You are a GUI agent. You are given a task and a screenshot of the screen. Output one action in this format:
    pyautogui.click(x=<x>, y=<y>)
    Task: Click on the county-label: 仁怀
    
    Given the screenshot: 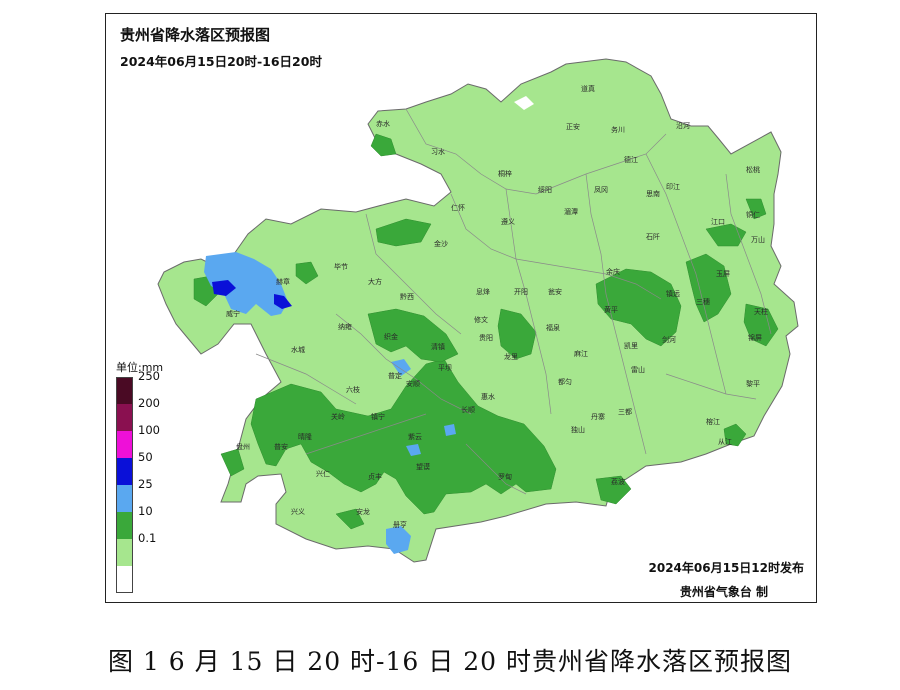 What is the action you would take?
    pyautogui.click(x=458, y=207)
    